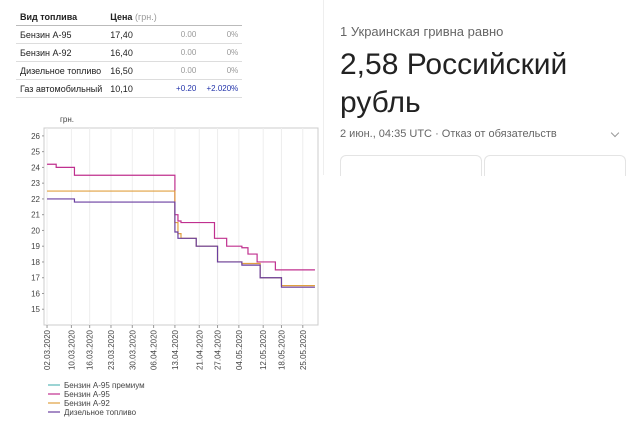 The width and height of the screenshot is (640, 427). What do you see at coordinates (35, 278) in the screenshot?
I see `y-tick-label: 17` at bounding box center [35, 278].